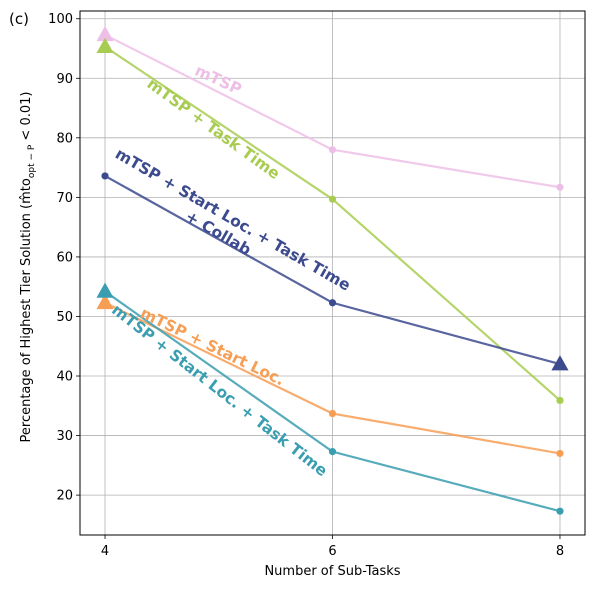 This screenshot has height=593, width=593. Describe the element at coordinates (64, 257) in the screenshot. I see `y-tick-label: 60` at that location.